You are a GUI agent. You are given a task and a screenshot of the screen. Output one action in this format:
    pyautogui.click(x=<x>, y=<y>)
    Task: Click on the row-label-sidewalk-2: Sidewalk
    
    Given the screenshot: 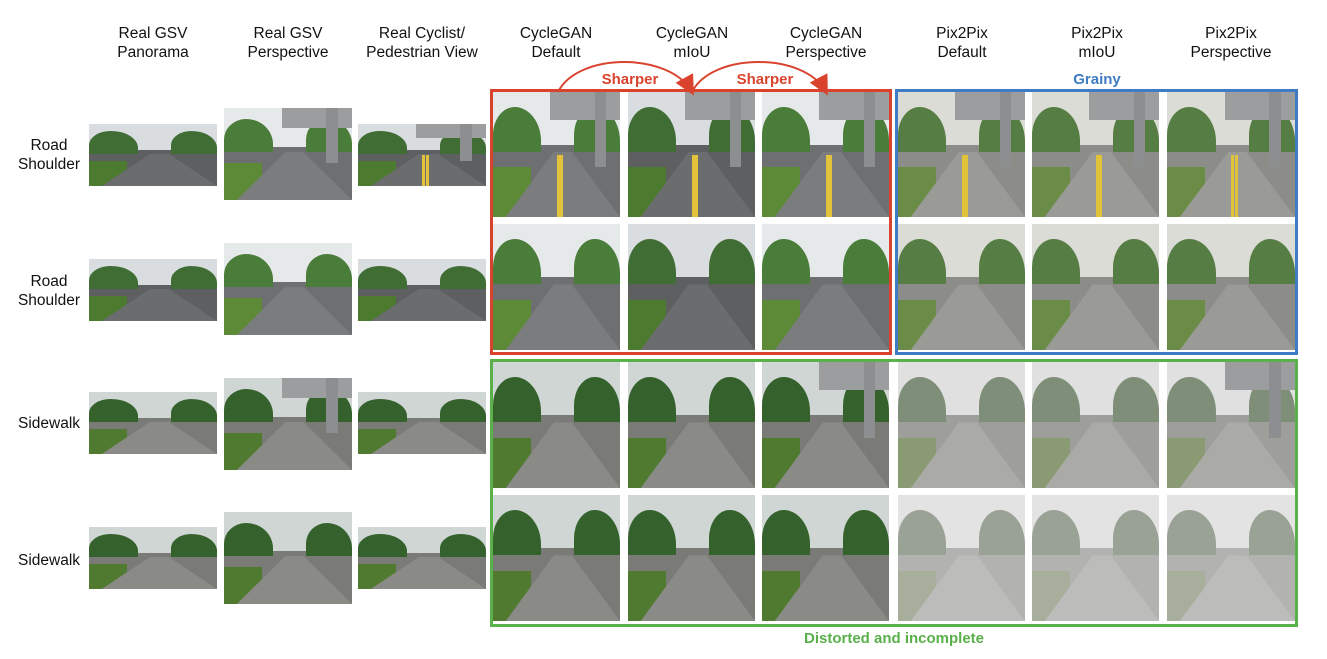 What is the action you would take?
    pyautogui.click(x=49, y=560)
    